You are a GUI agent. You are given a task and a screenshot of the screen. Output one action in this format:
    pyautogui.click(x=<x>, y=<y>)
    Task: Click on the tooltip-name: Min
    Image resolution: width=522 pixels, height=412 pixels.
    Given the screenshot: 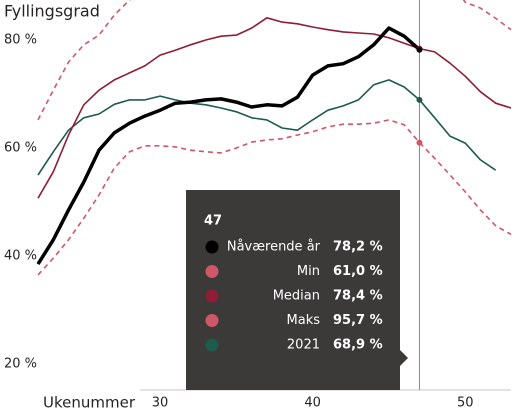 What is the action you would take?
    pyautogui.click(x=308, y=271)
    